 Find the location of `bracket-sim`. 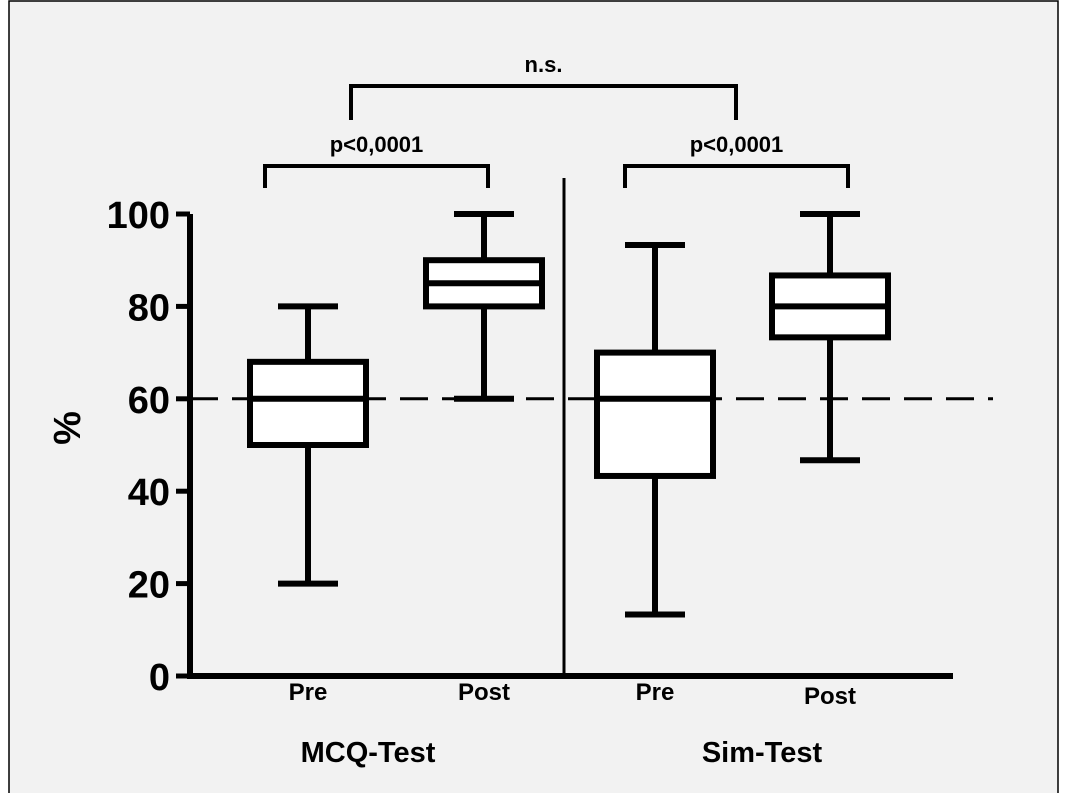

bracket-sim is located at coordinates (736, 176).